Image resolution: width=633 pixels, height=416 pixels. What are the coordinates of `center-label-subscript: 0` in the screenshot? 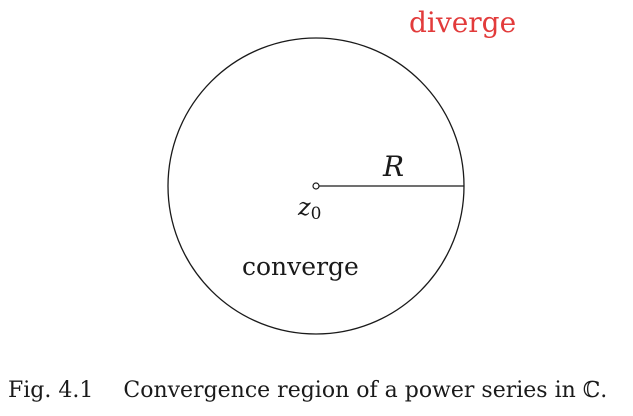 It's located at (316, 214).